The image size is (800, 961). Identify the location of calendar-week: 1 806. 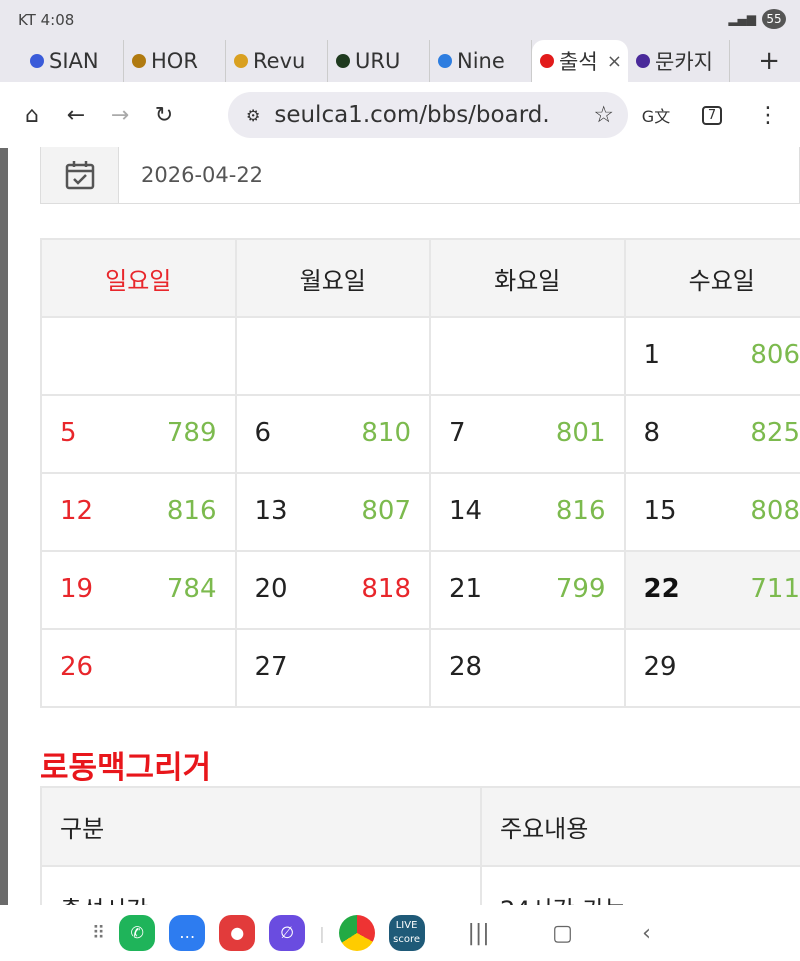
(420, 356).